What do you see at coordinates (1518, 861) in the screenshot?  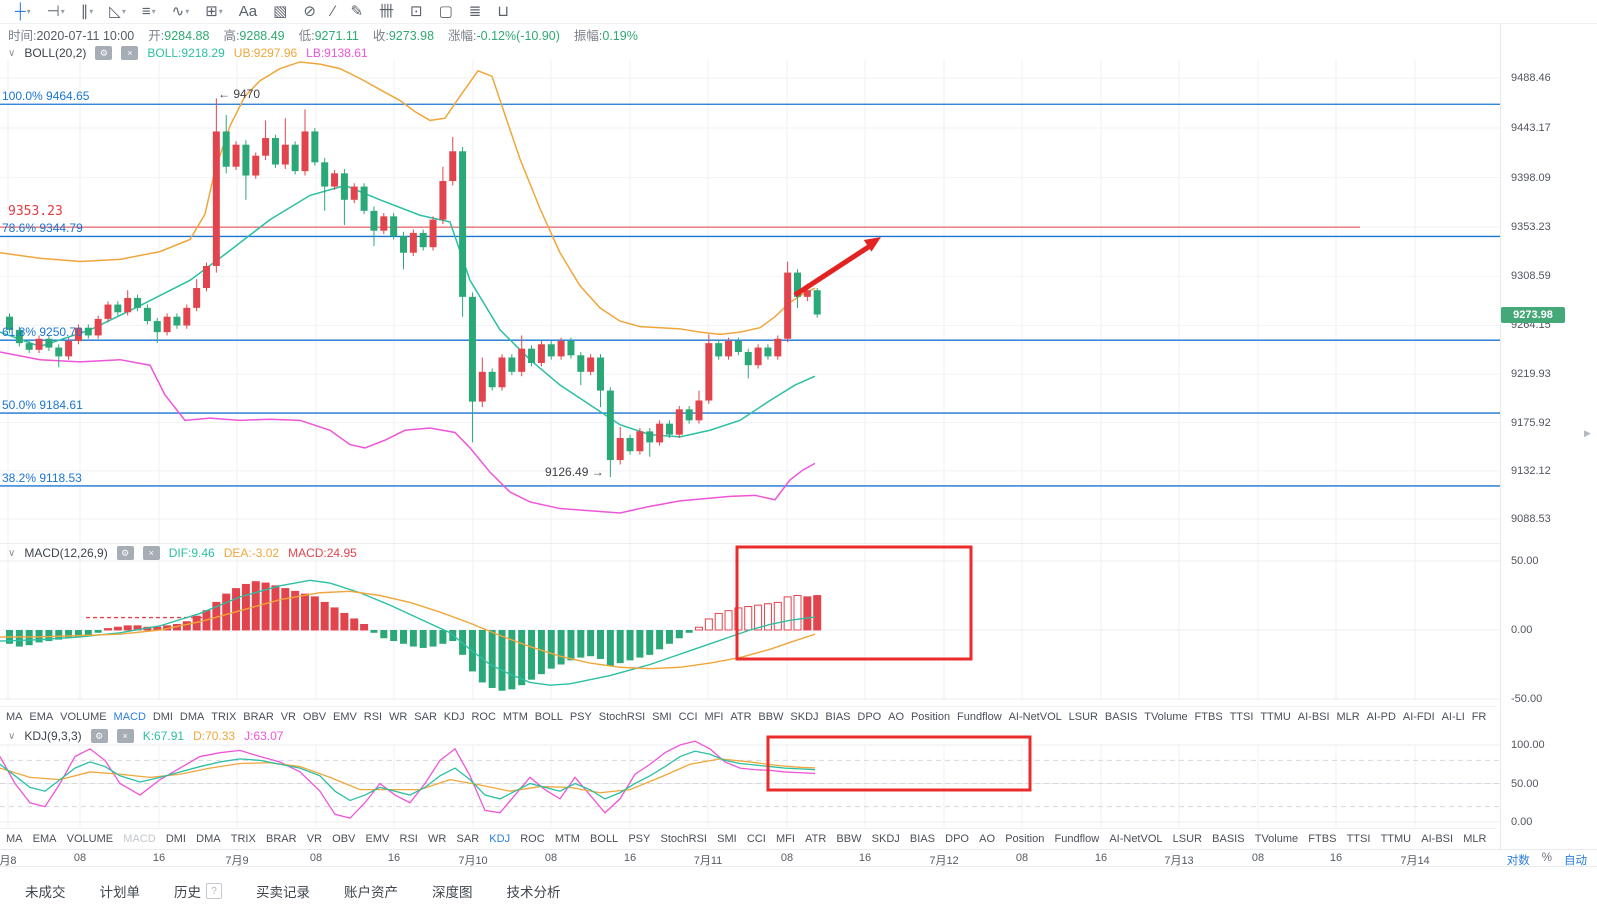 I see `axis-control-对数: 对数` at bounding box center [1518, 861].